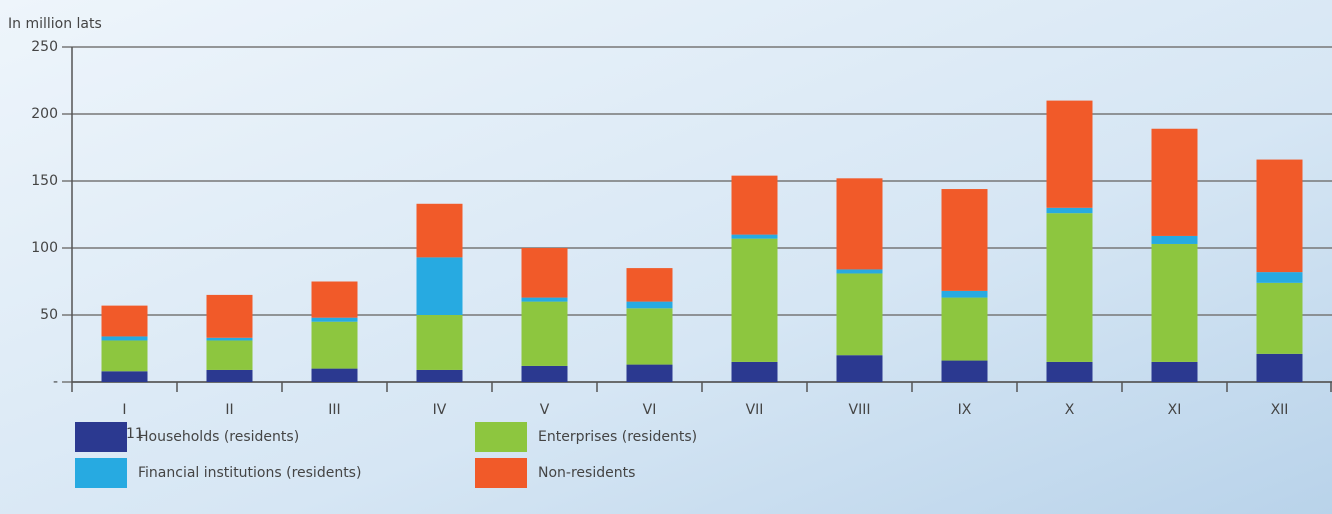  Describe the element at coordinates (229, 410) in the screenshot. I see `x-tick-label: II` at that location.